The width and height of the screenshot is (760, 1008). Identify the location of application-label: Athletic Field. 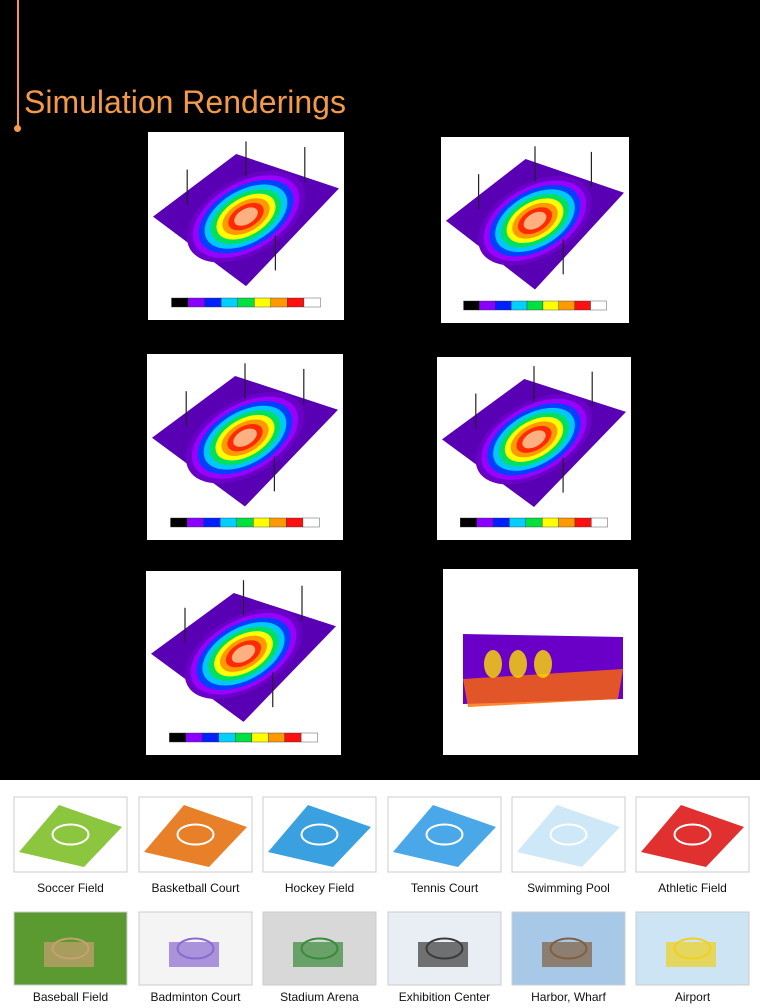
(692, 888).